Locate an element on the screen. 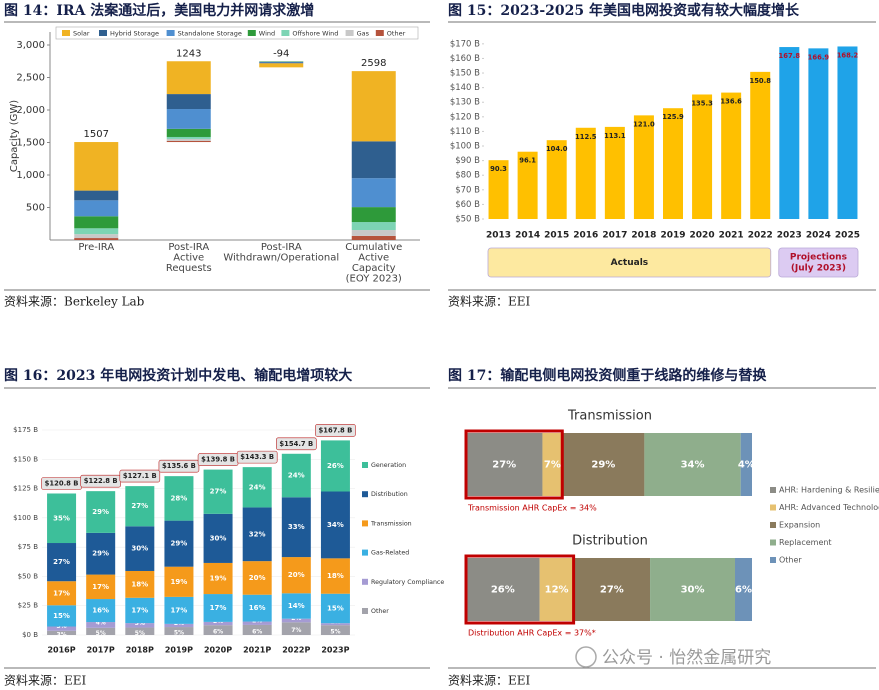 The width and height of the screenshot is (879, 690). segment-label: 16% is located at coordinates (100, 611).